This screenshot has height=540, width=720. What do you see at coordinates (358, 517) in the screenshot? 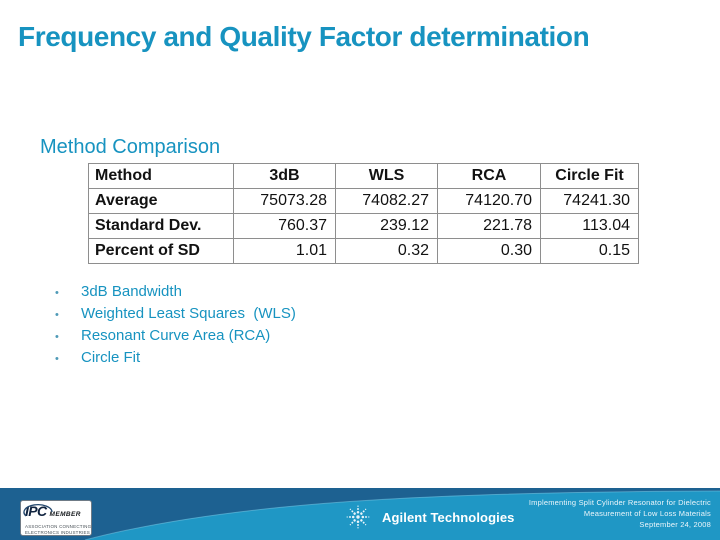
I see `agilent-spark-icon` at bounding box center [358, 517].